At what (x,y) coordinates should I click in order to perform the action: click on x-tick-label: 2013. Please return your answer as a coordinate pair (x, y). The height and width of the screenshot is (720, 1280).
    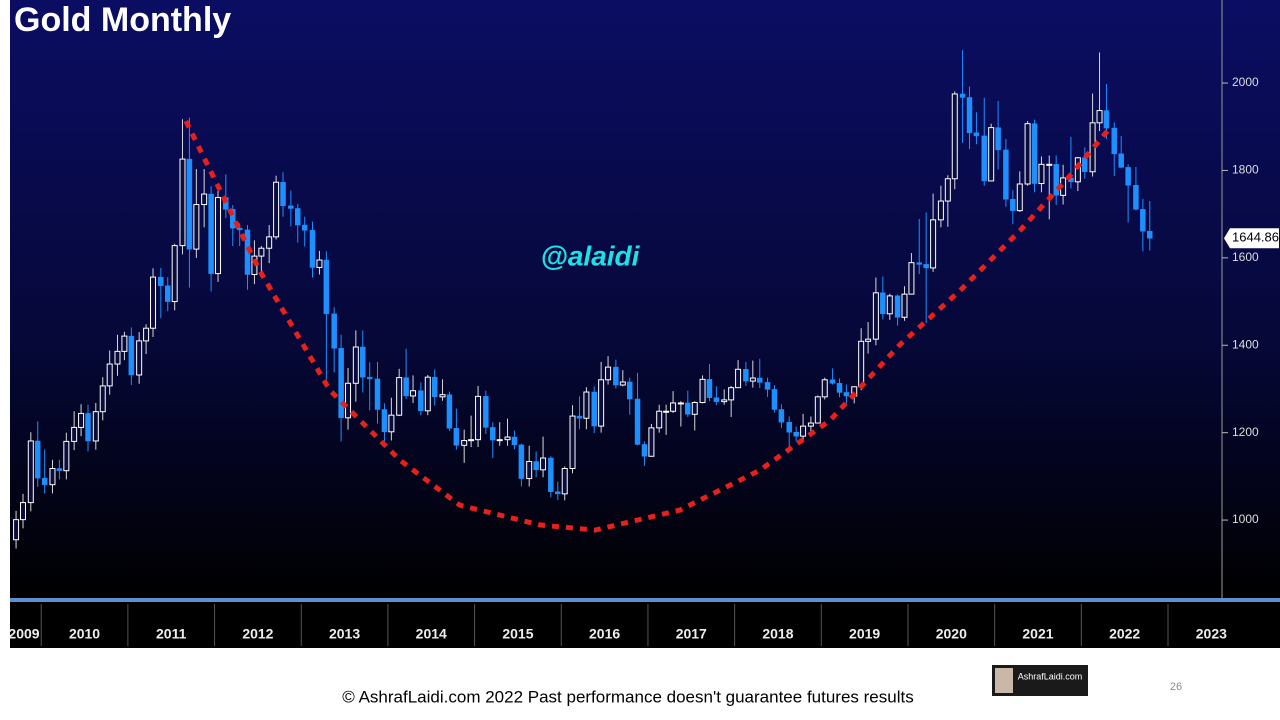
    Looking at the image, I should click on (344, 634).